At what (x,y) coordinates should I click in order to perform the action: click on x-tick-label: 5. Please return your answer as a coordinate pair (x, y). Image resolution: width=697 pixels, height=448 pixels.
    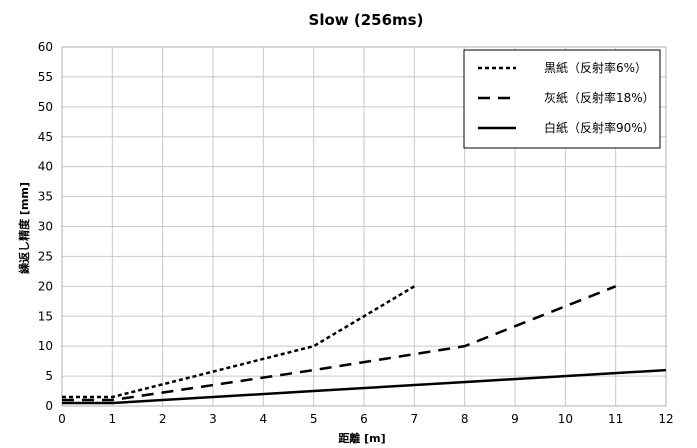
    Looking at the image, I should click on (314, 419).